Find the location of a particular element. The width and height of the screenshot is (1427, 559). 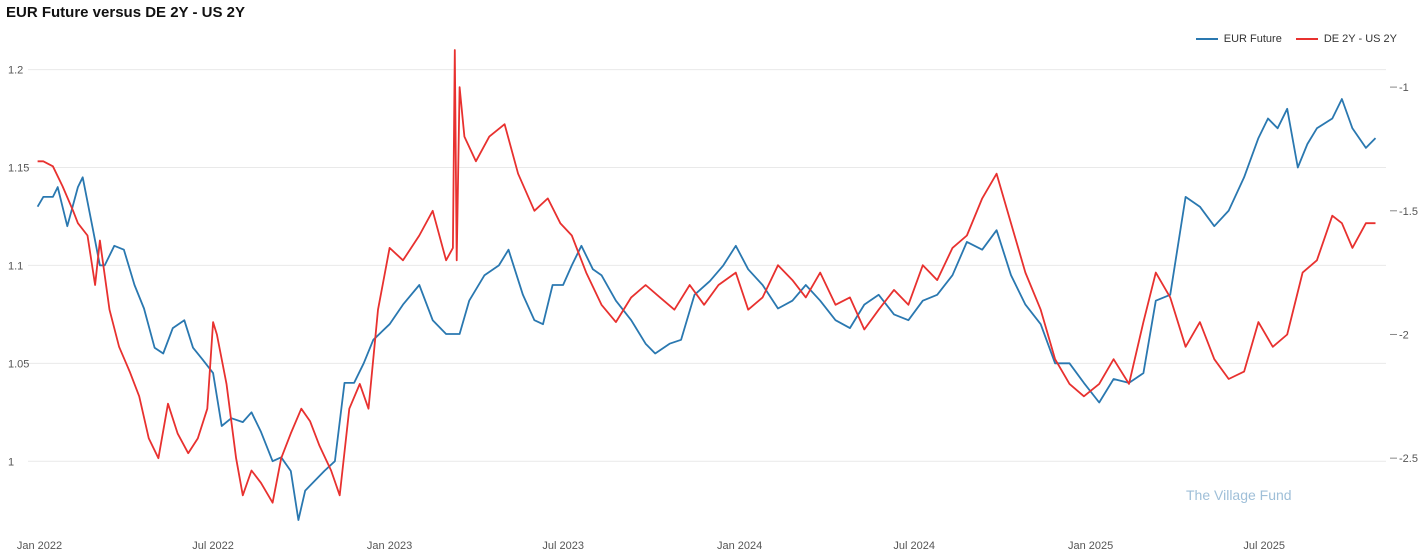

right-tick-label: -2.5 is located at coordinates (1408, 459).